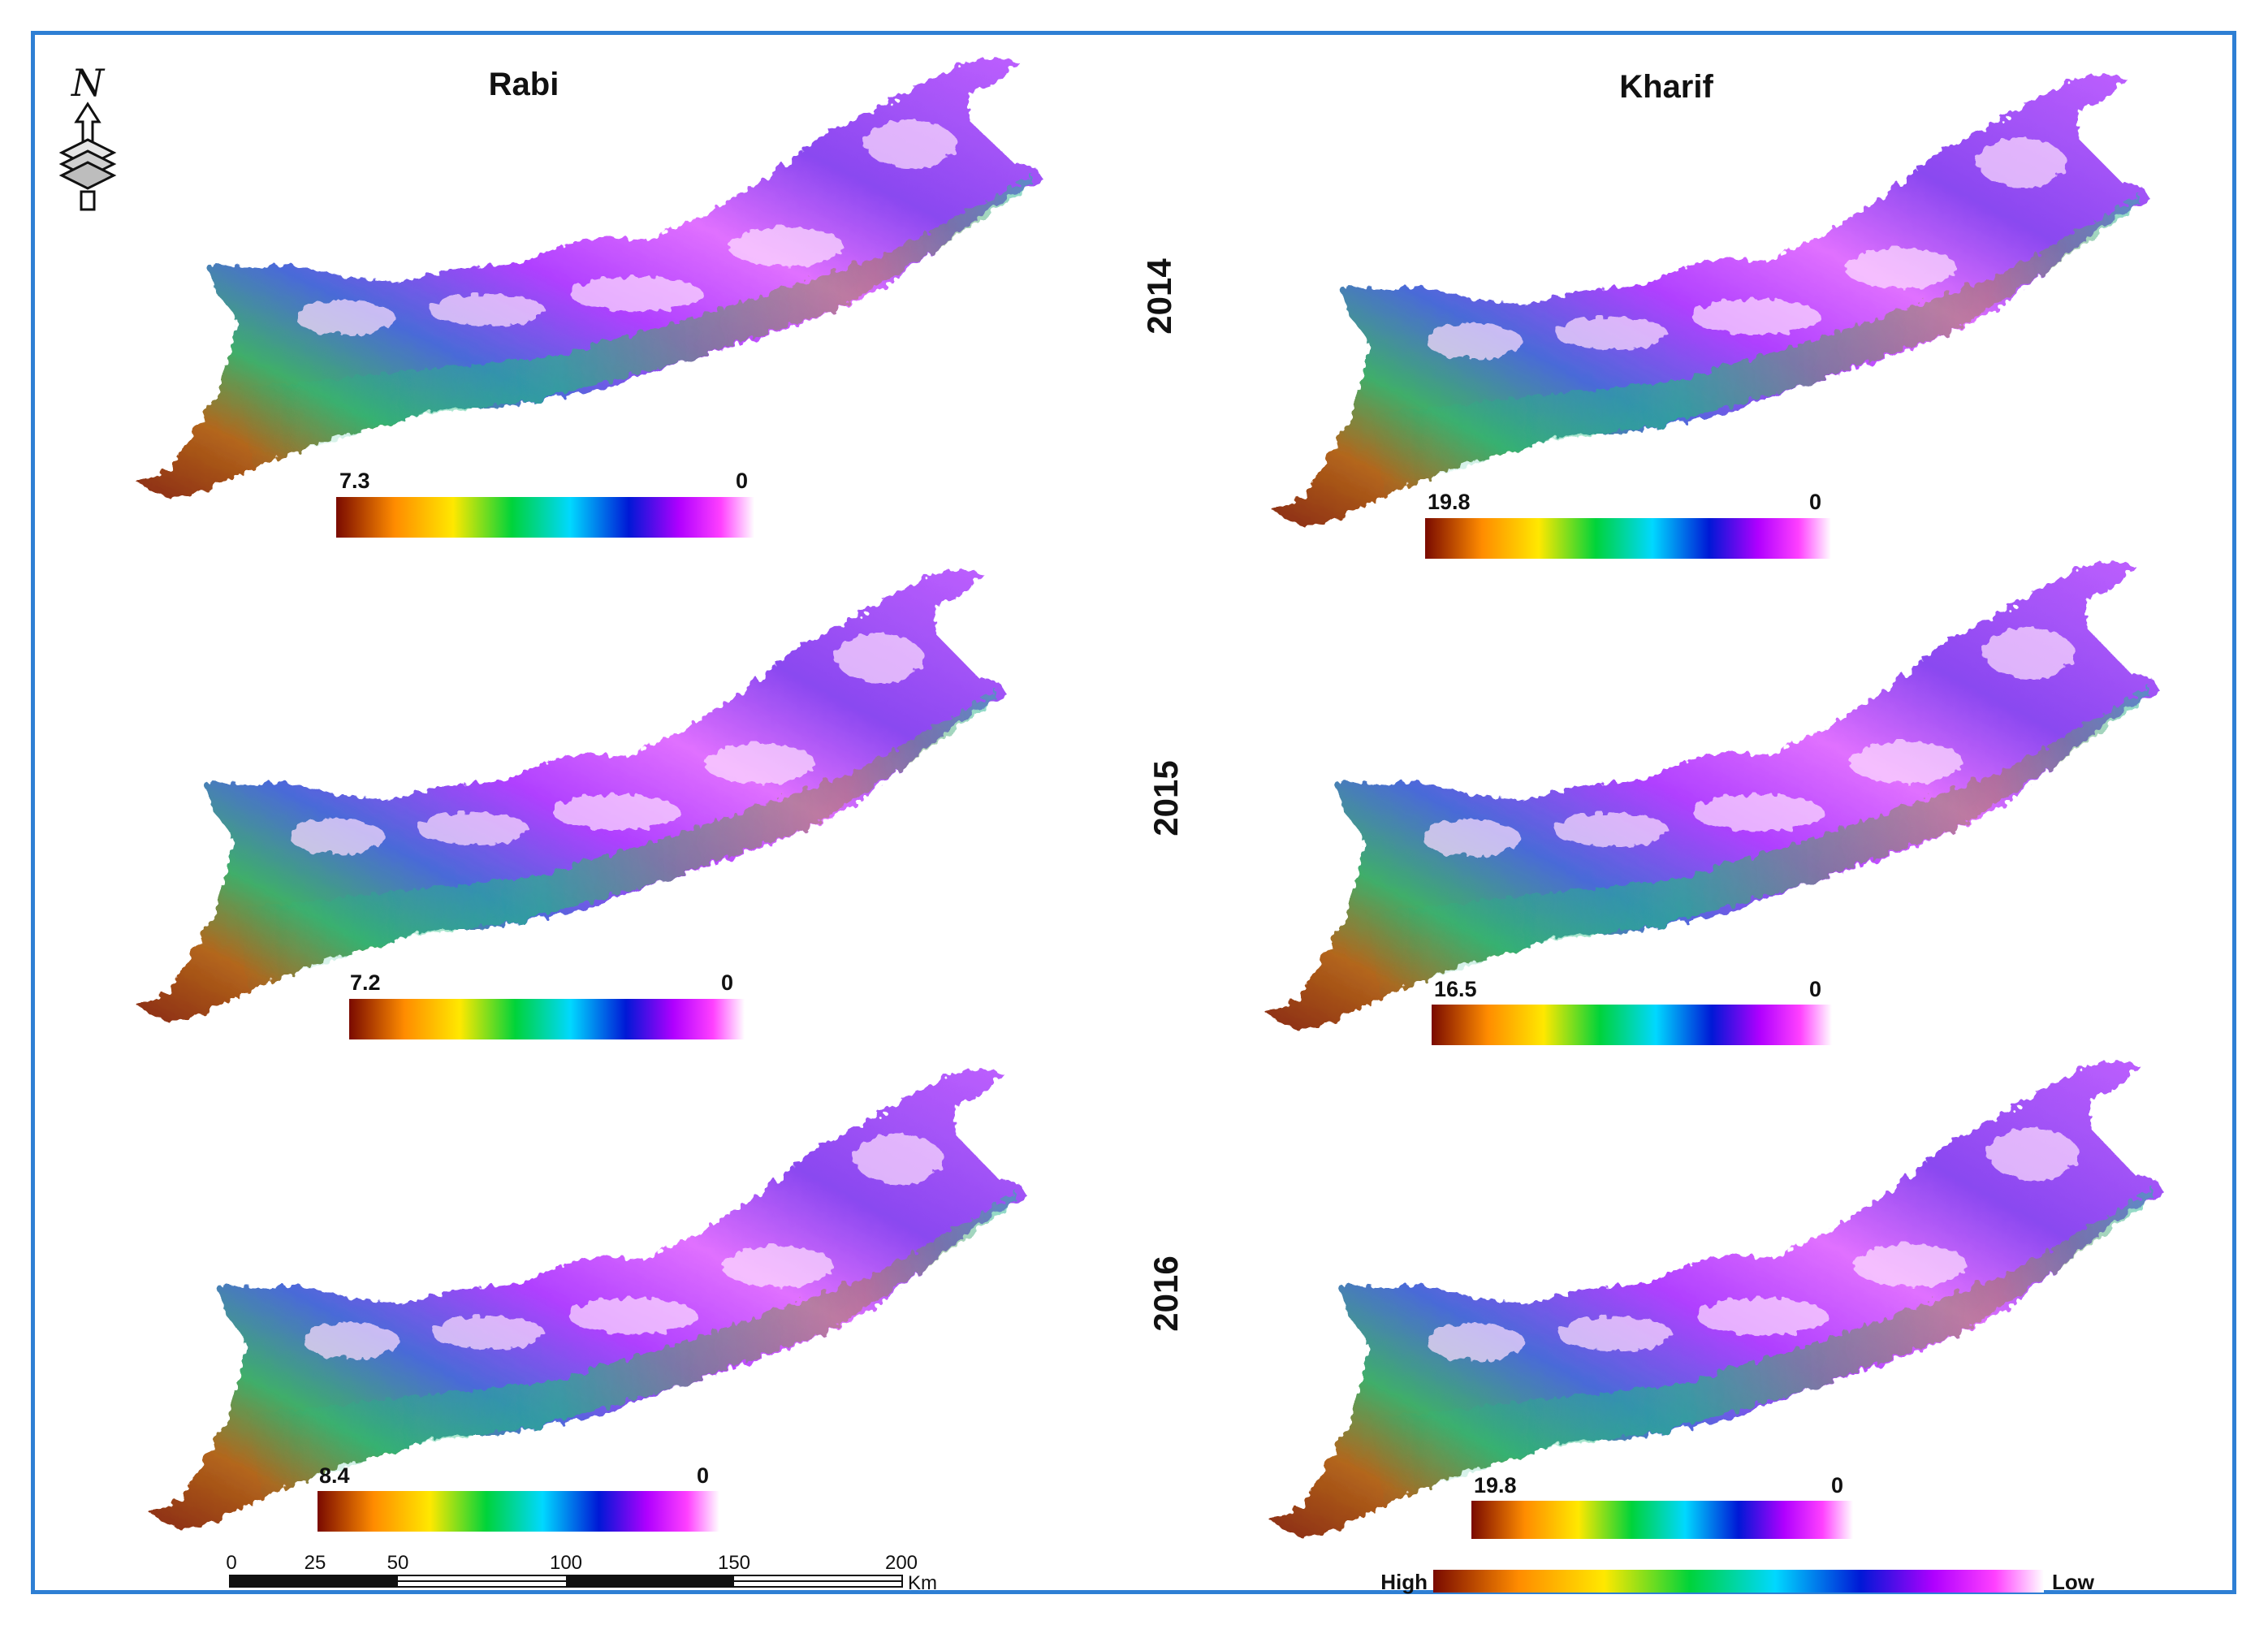 The height and width of the screenshot is (1625, 2268). I want to click on north-label: N, so click(88, 83).